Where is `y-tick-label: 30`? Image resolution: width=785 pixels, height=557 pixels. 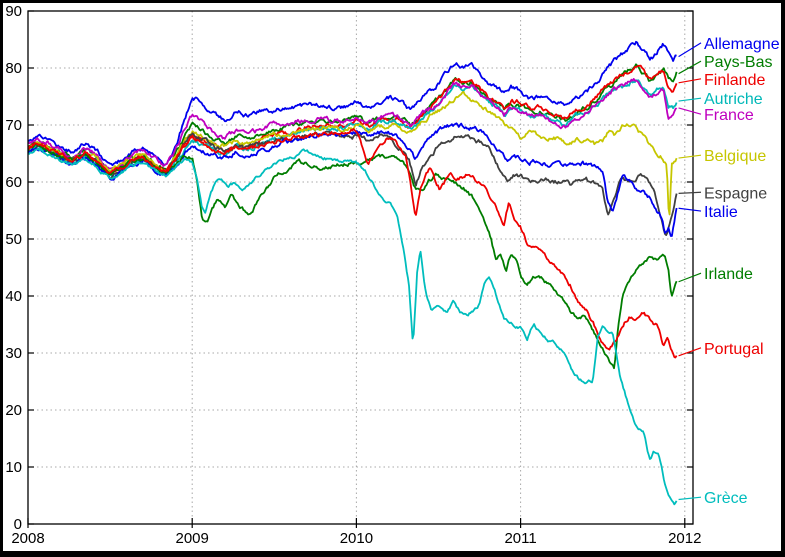 y-tick-label: 30 is located at coordinates (13, 353).